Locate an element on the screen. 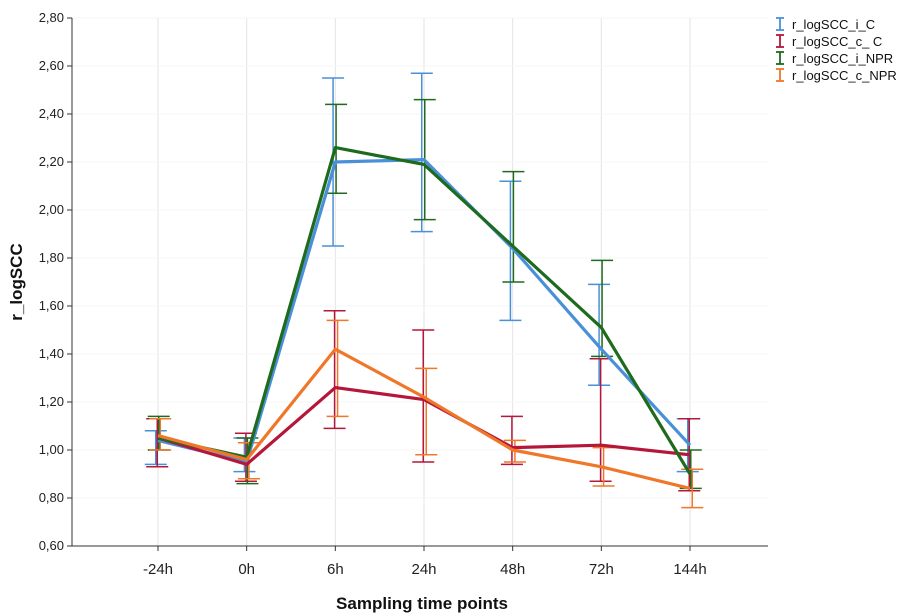 This screenshot has width=914, height=615. legend-item: r_logSCC_i_NPR is located at coordinates (834, 58).